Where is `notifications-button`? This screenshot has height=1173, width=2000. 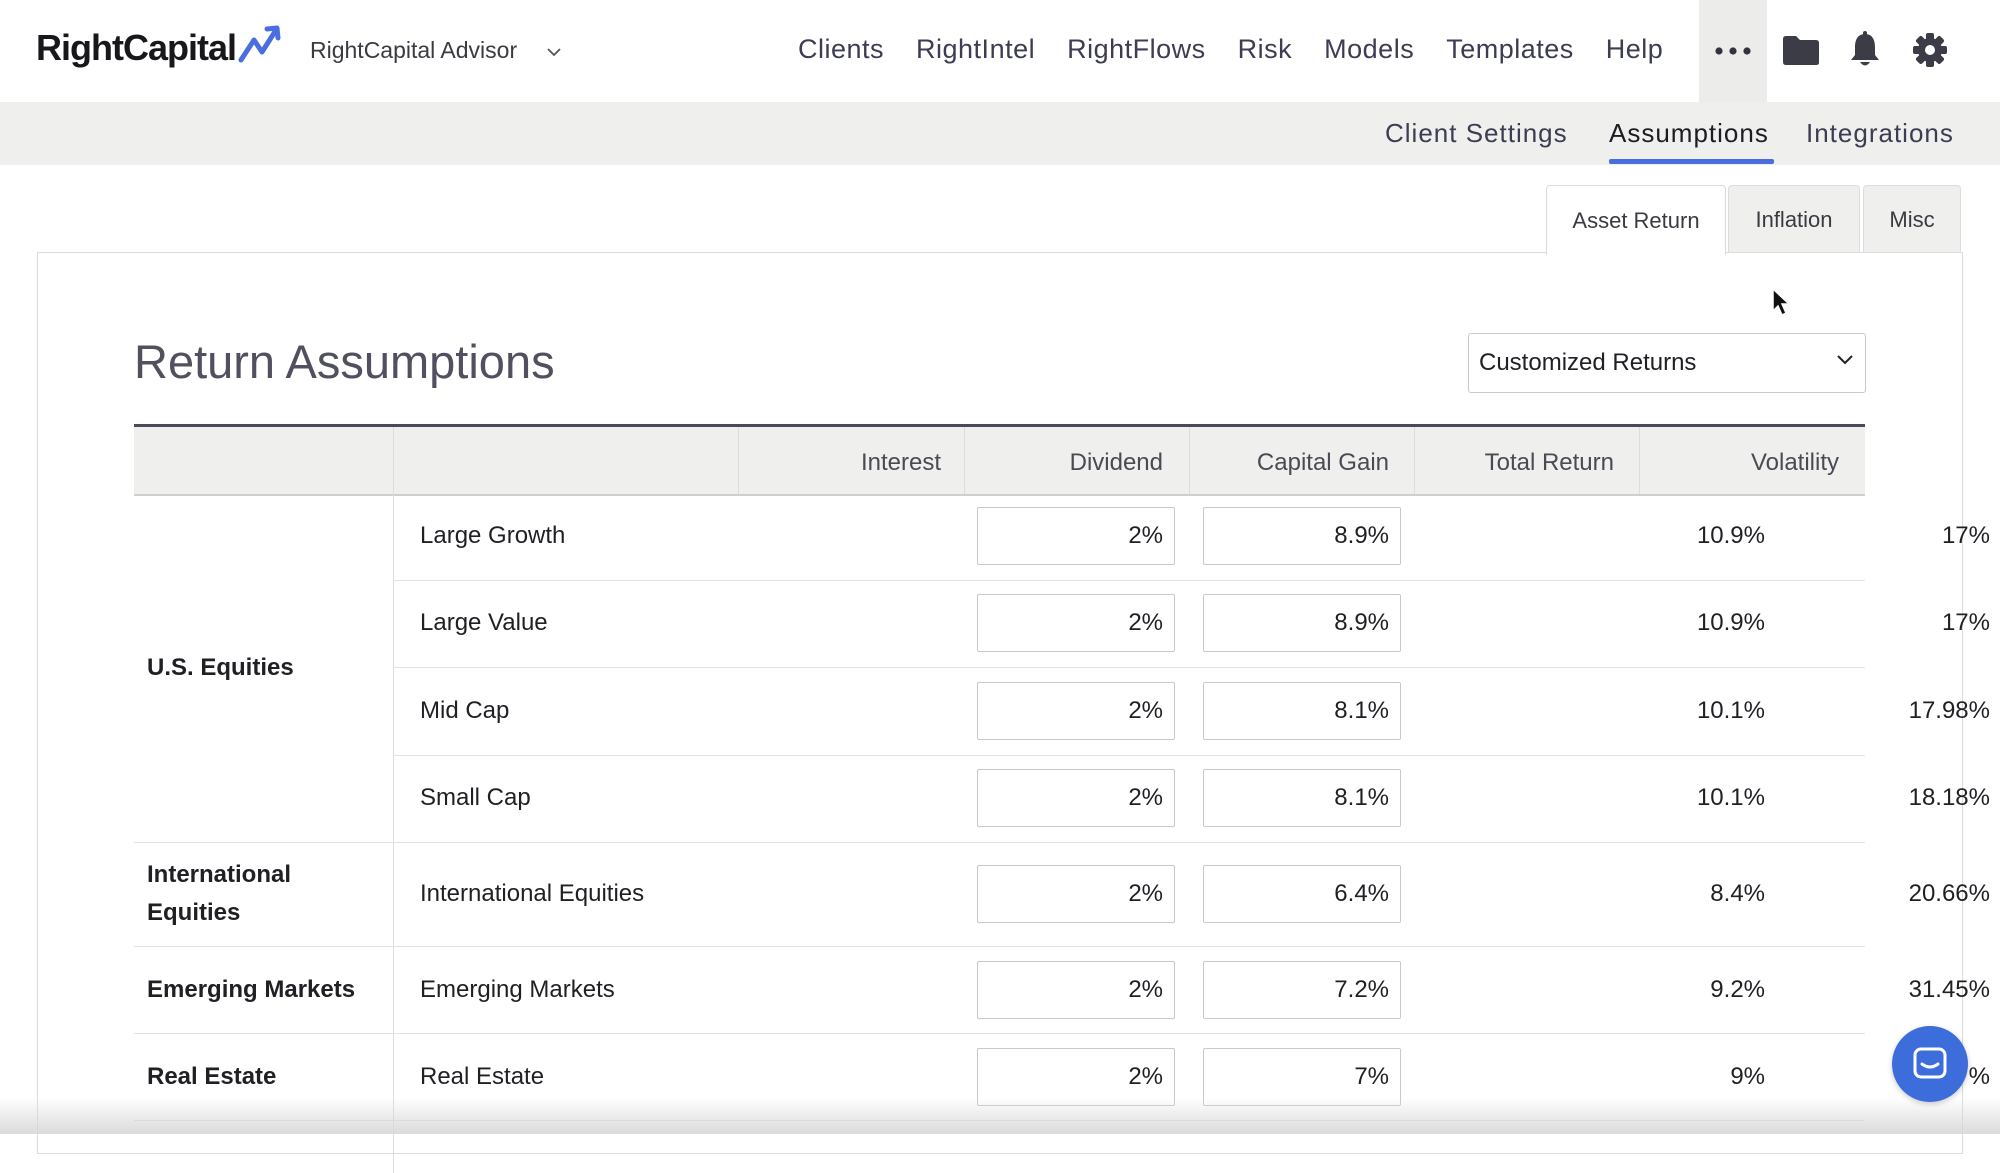 notifications-button is located at coordinates (1865, 50).